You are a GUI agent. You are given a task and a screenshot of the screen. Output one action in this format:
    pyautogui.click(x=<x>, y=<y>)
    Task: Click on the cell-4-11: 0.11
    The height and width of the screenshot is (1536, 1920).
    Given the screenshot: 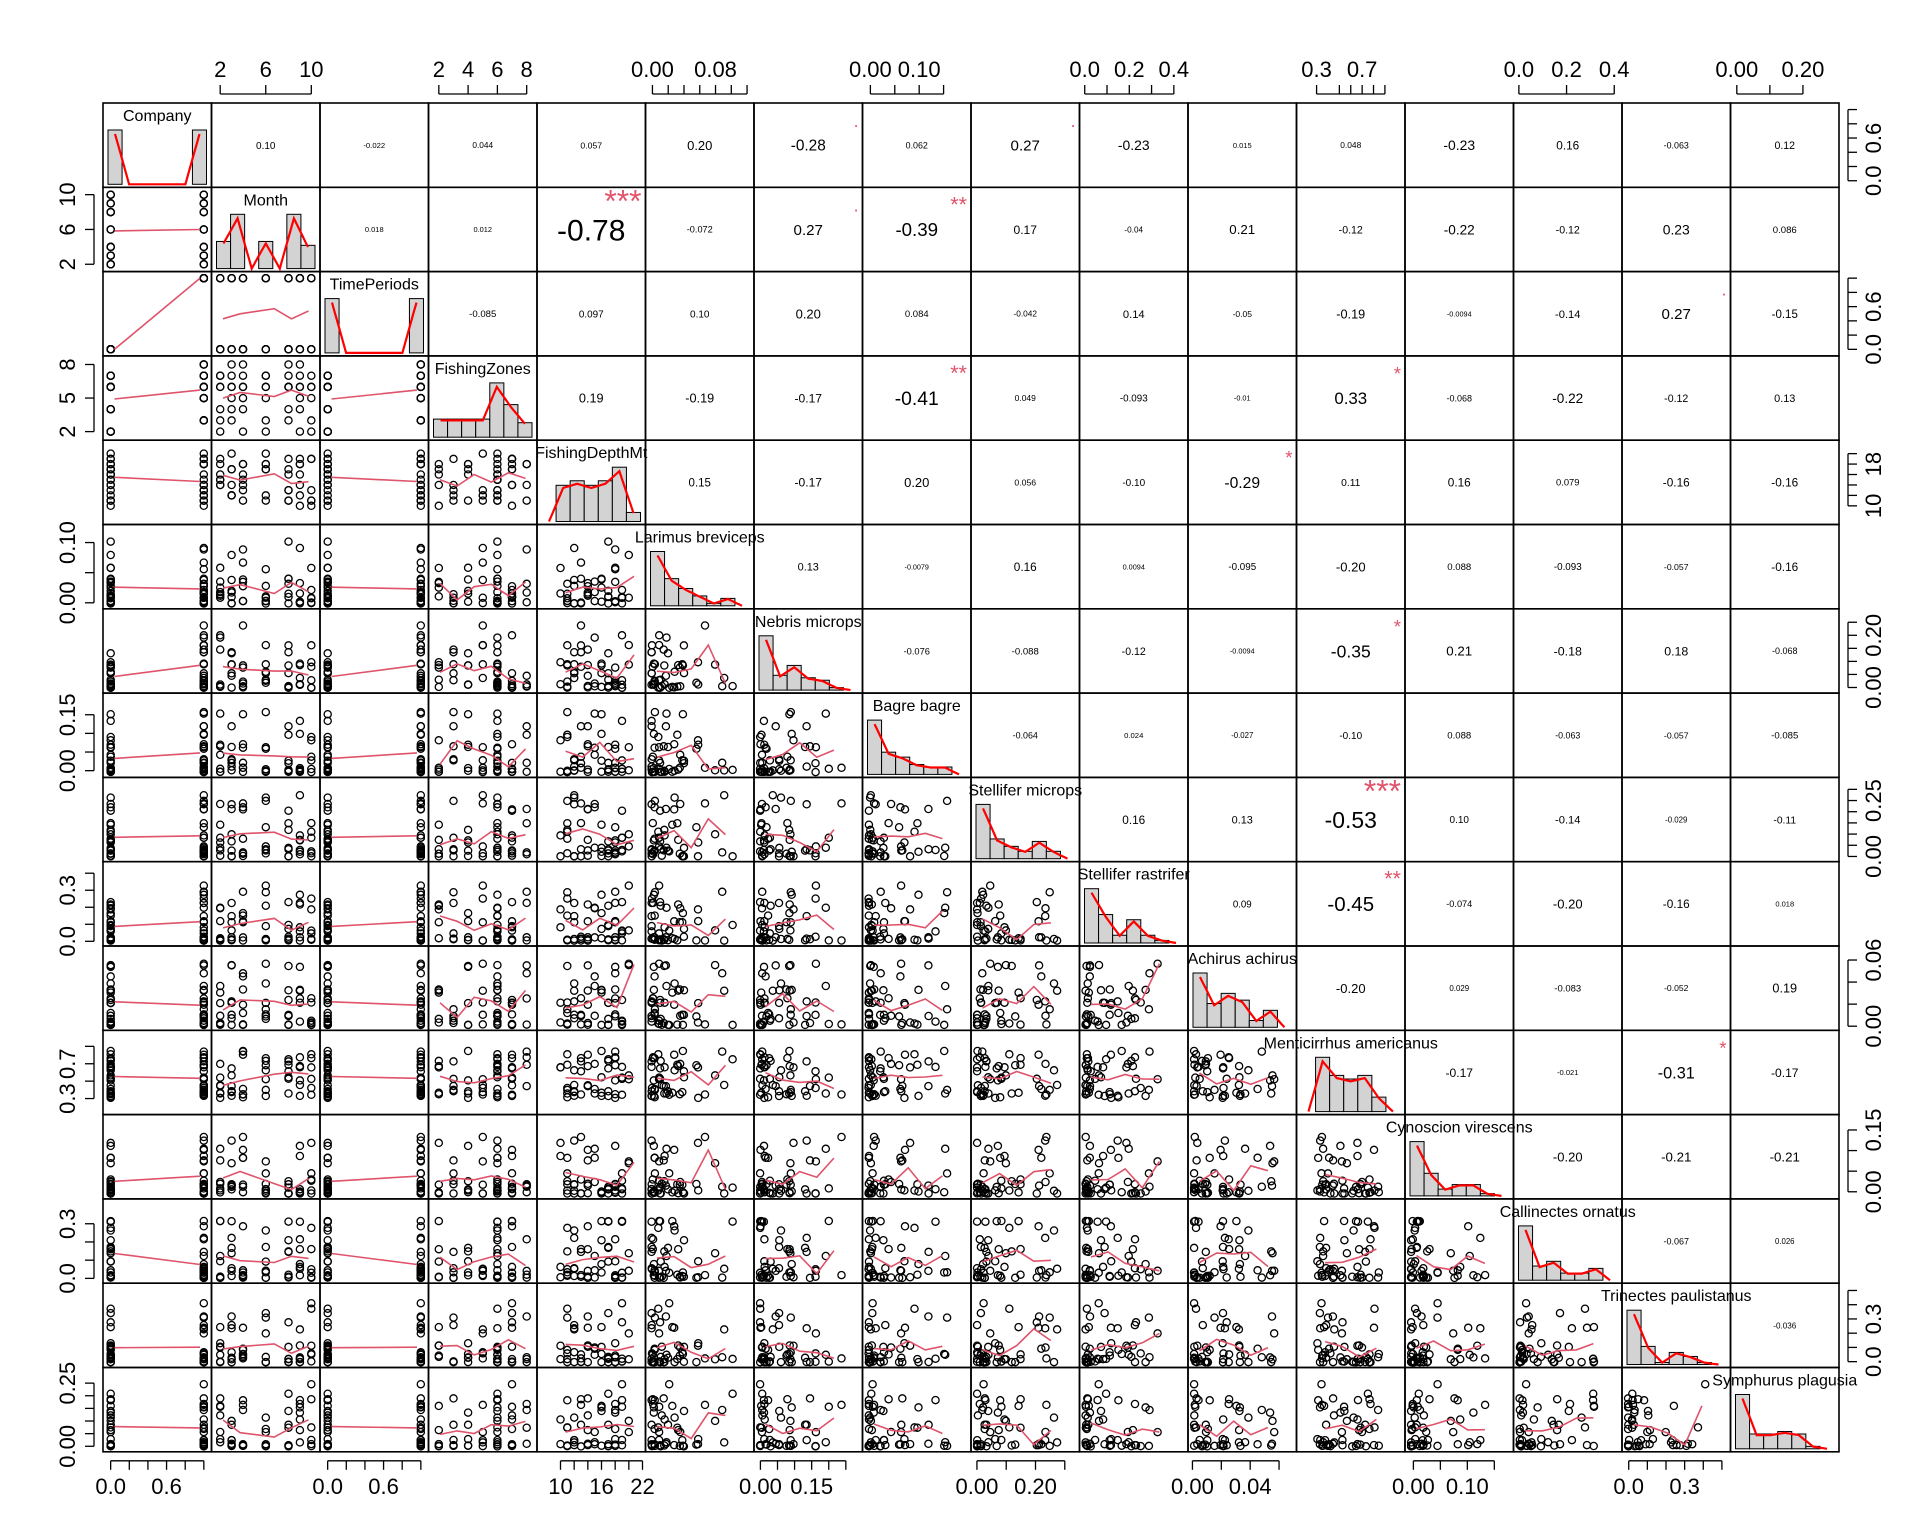 What is the action you would take?
    pyautogui.click(x=1350, y=482)
    